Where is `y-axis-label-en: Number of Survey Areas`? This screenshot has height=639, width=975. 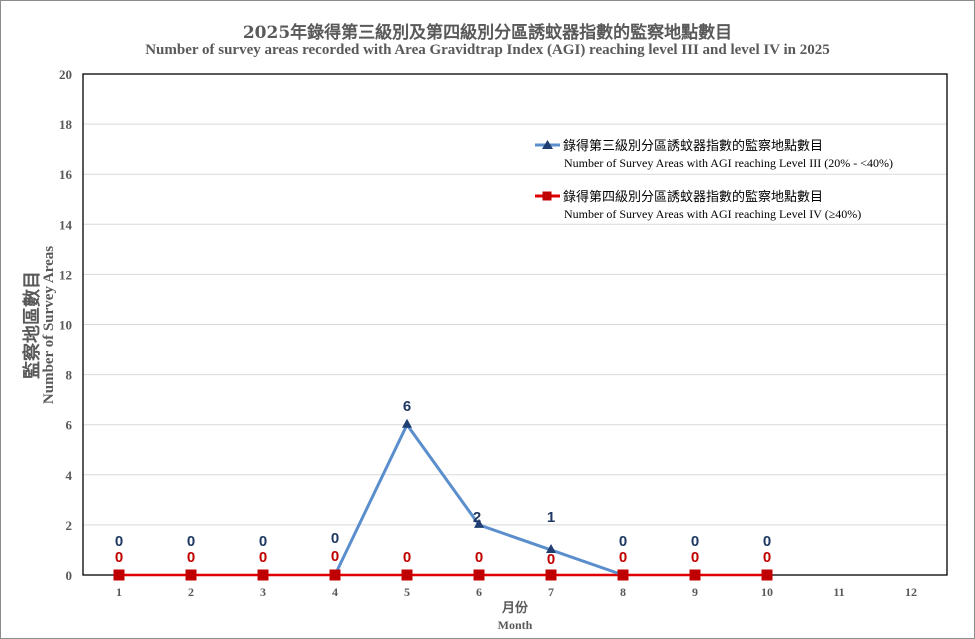
y-axis-label-en: Number of Survey Areas is located at coordinates (49, 325).